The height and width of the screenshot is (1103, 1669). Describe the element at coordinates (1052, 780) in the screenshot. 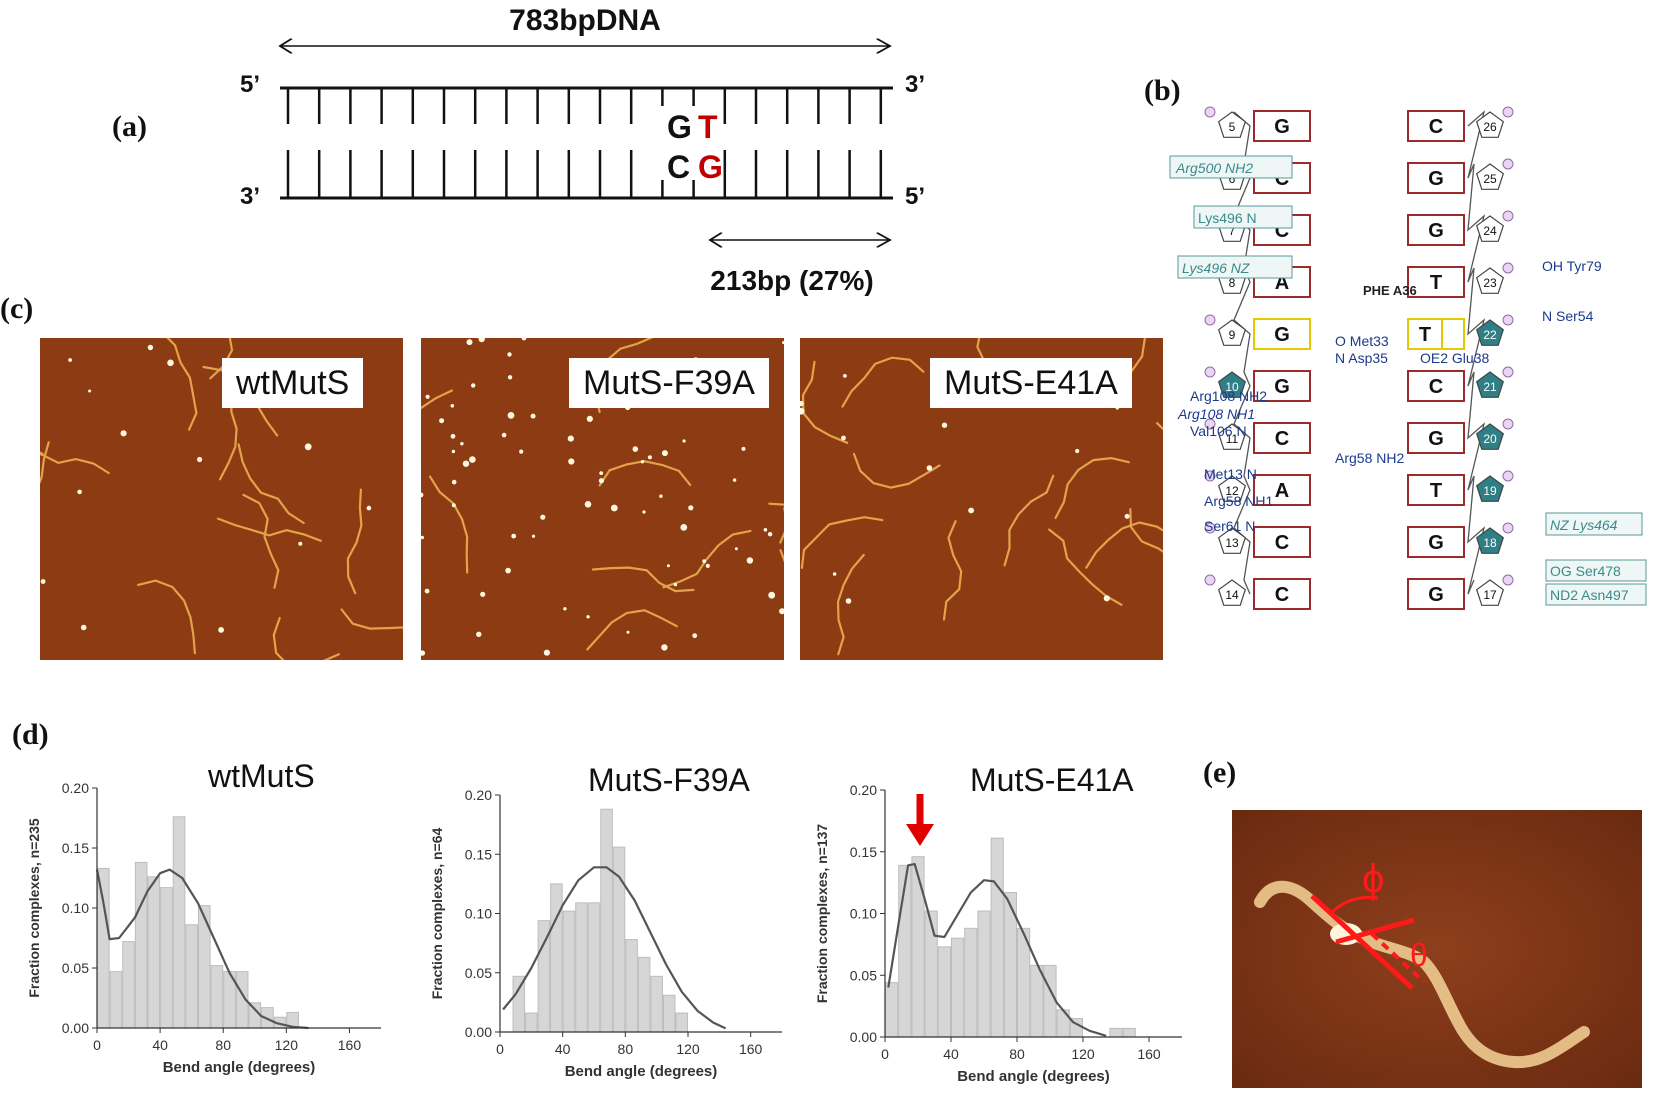

I see `hist-title-e41a: MutS-E41A` at that location.